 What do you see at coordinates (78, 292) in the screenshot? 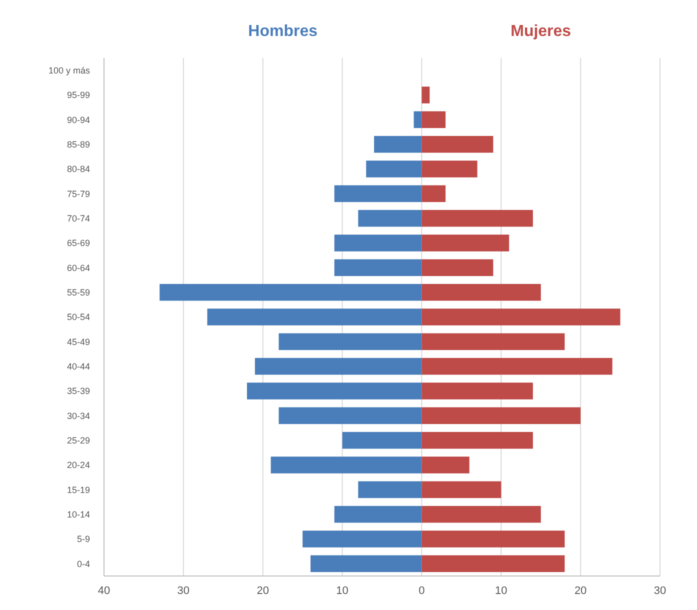
I see `y-tick-label: 55-59` at bounding box center [78, 292].